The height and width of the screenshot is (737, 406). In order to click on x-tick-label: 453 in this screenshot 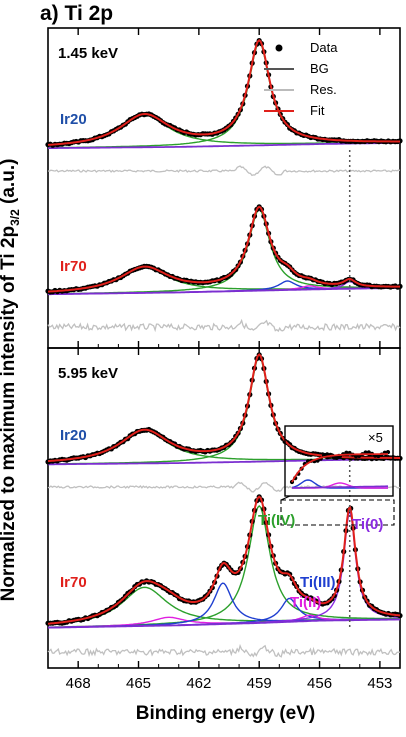, I will do `click(379, 683)`.